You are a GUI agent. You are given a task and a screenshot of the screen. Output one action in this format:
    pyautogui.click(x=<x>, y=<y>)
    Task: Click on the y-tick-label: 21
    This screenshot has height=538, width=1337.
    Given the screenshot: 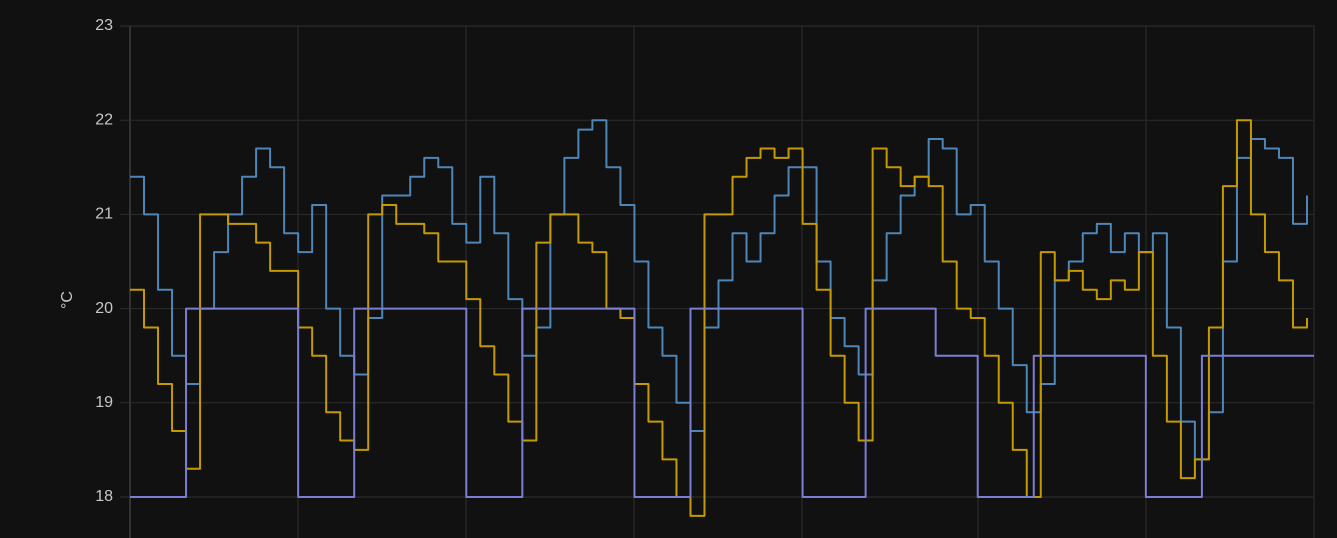 What is the action you would take?
    pyautogui.click(x=104, y=214)
    